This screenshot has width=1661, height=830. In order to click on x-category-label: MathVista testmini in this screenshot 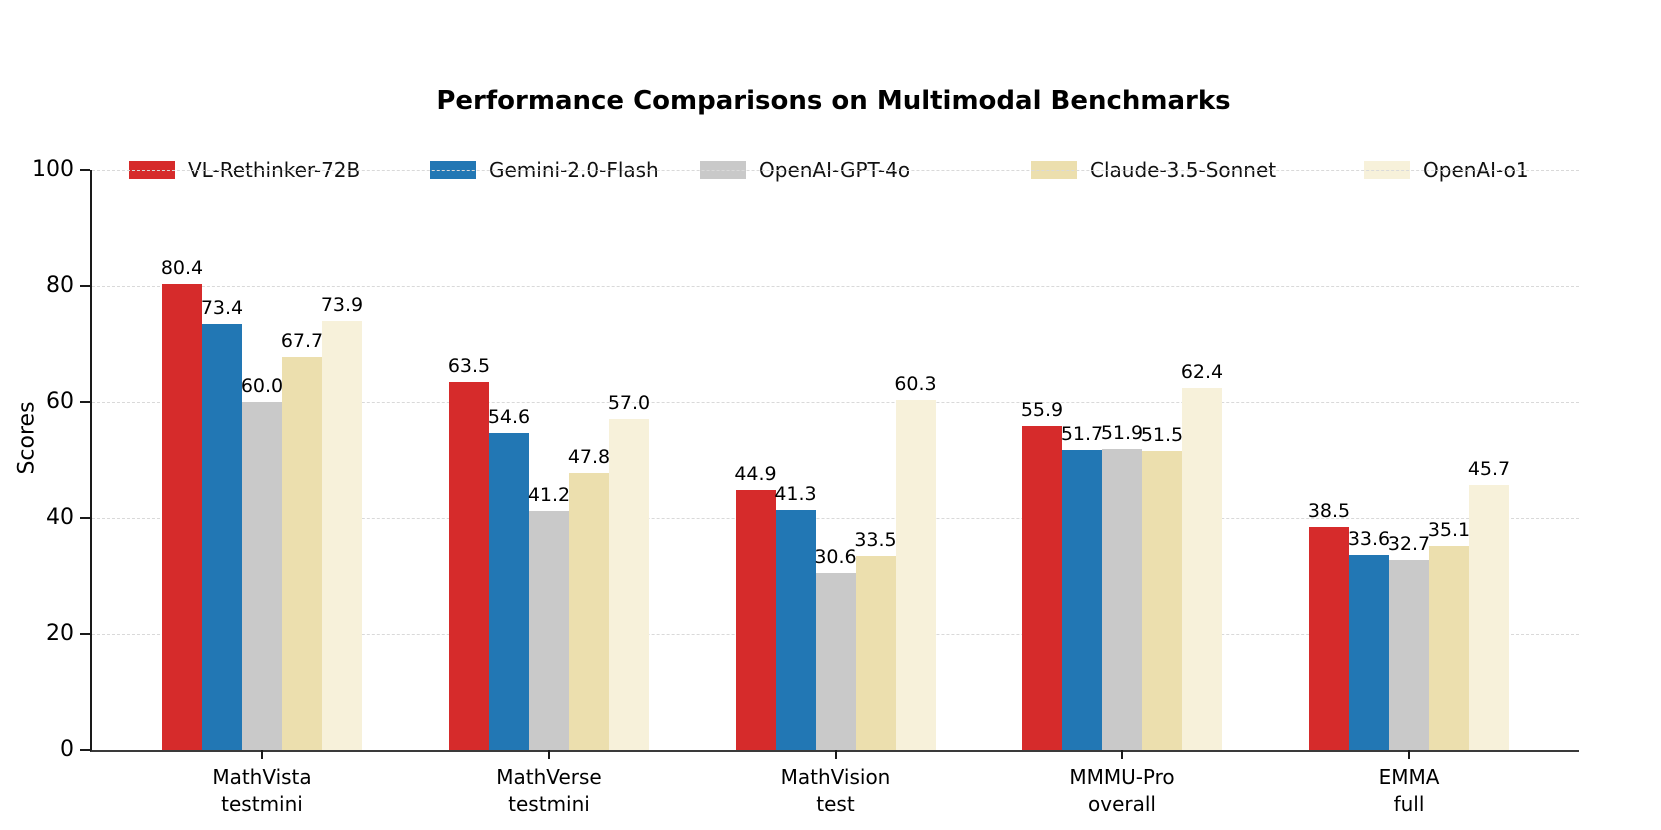, I will do `click(262, 790)`.